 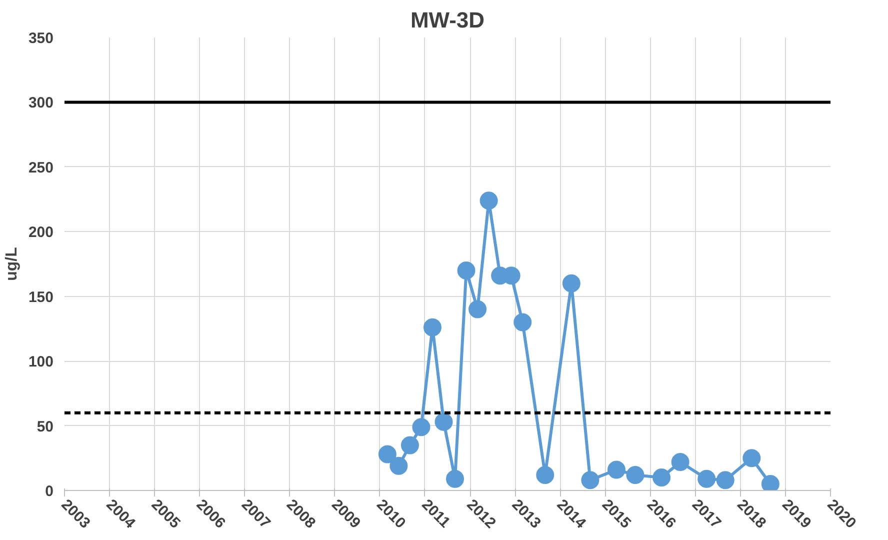 I want to click on y-tick-label: 300, so click(x=41, y=103).